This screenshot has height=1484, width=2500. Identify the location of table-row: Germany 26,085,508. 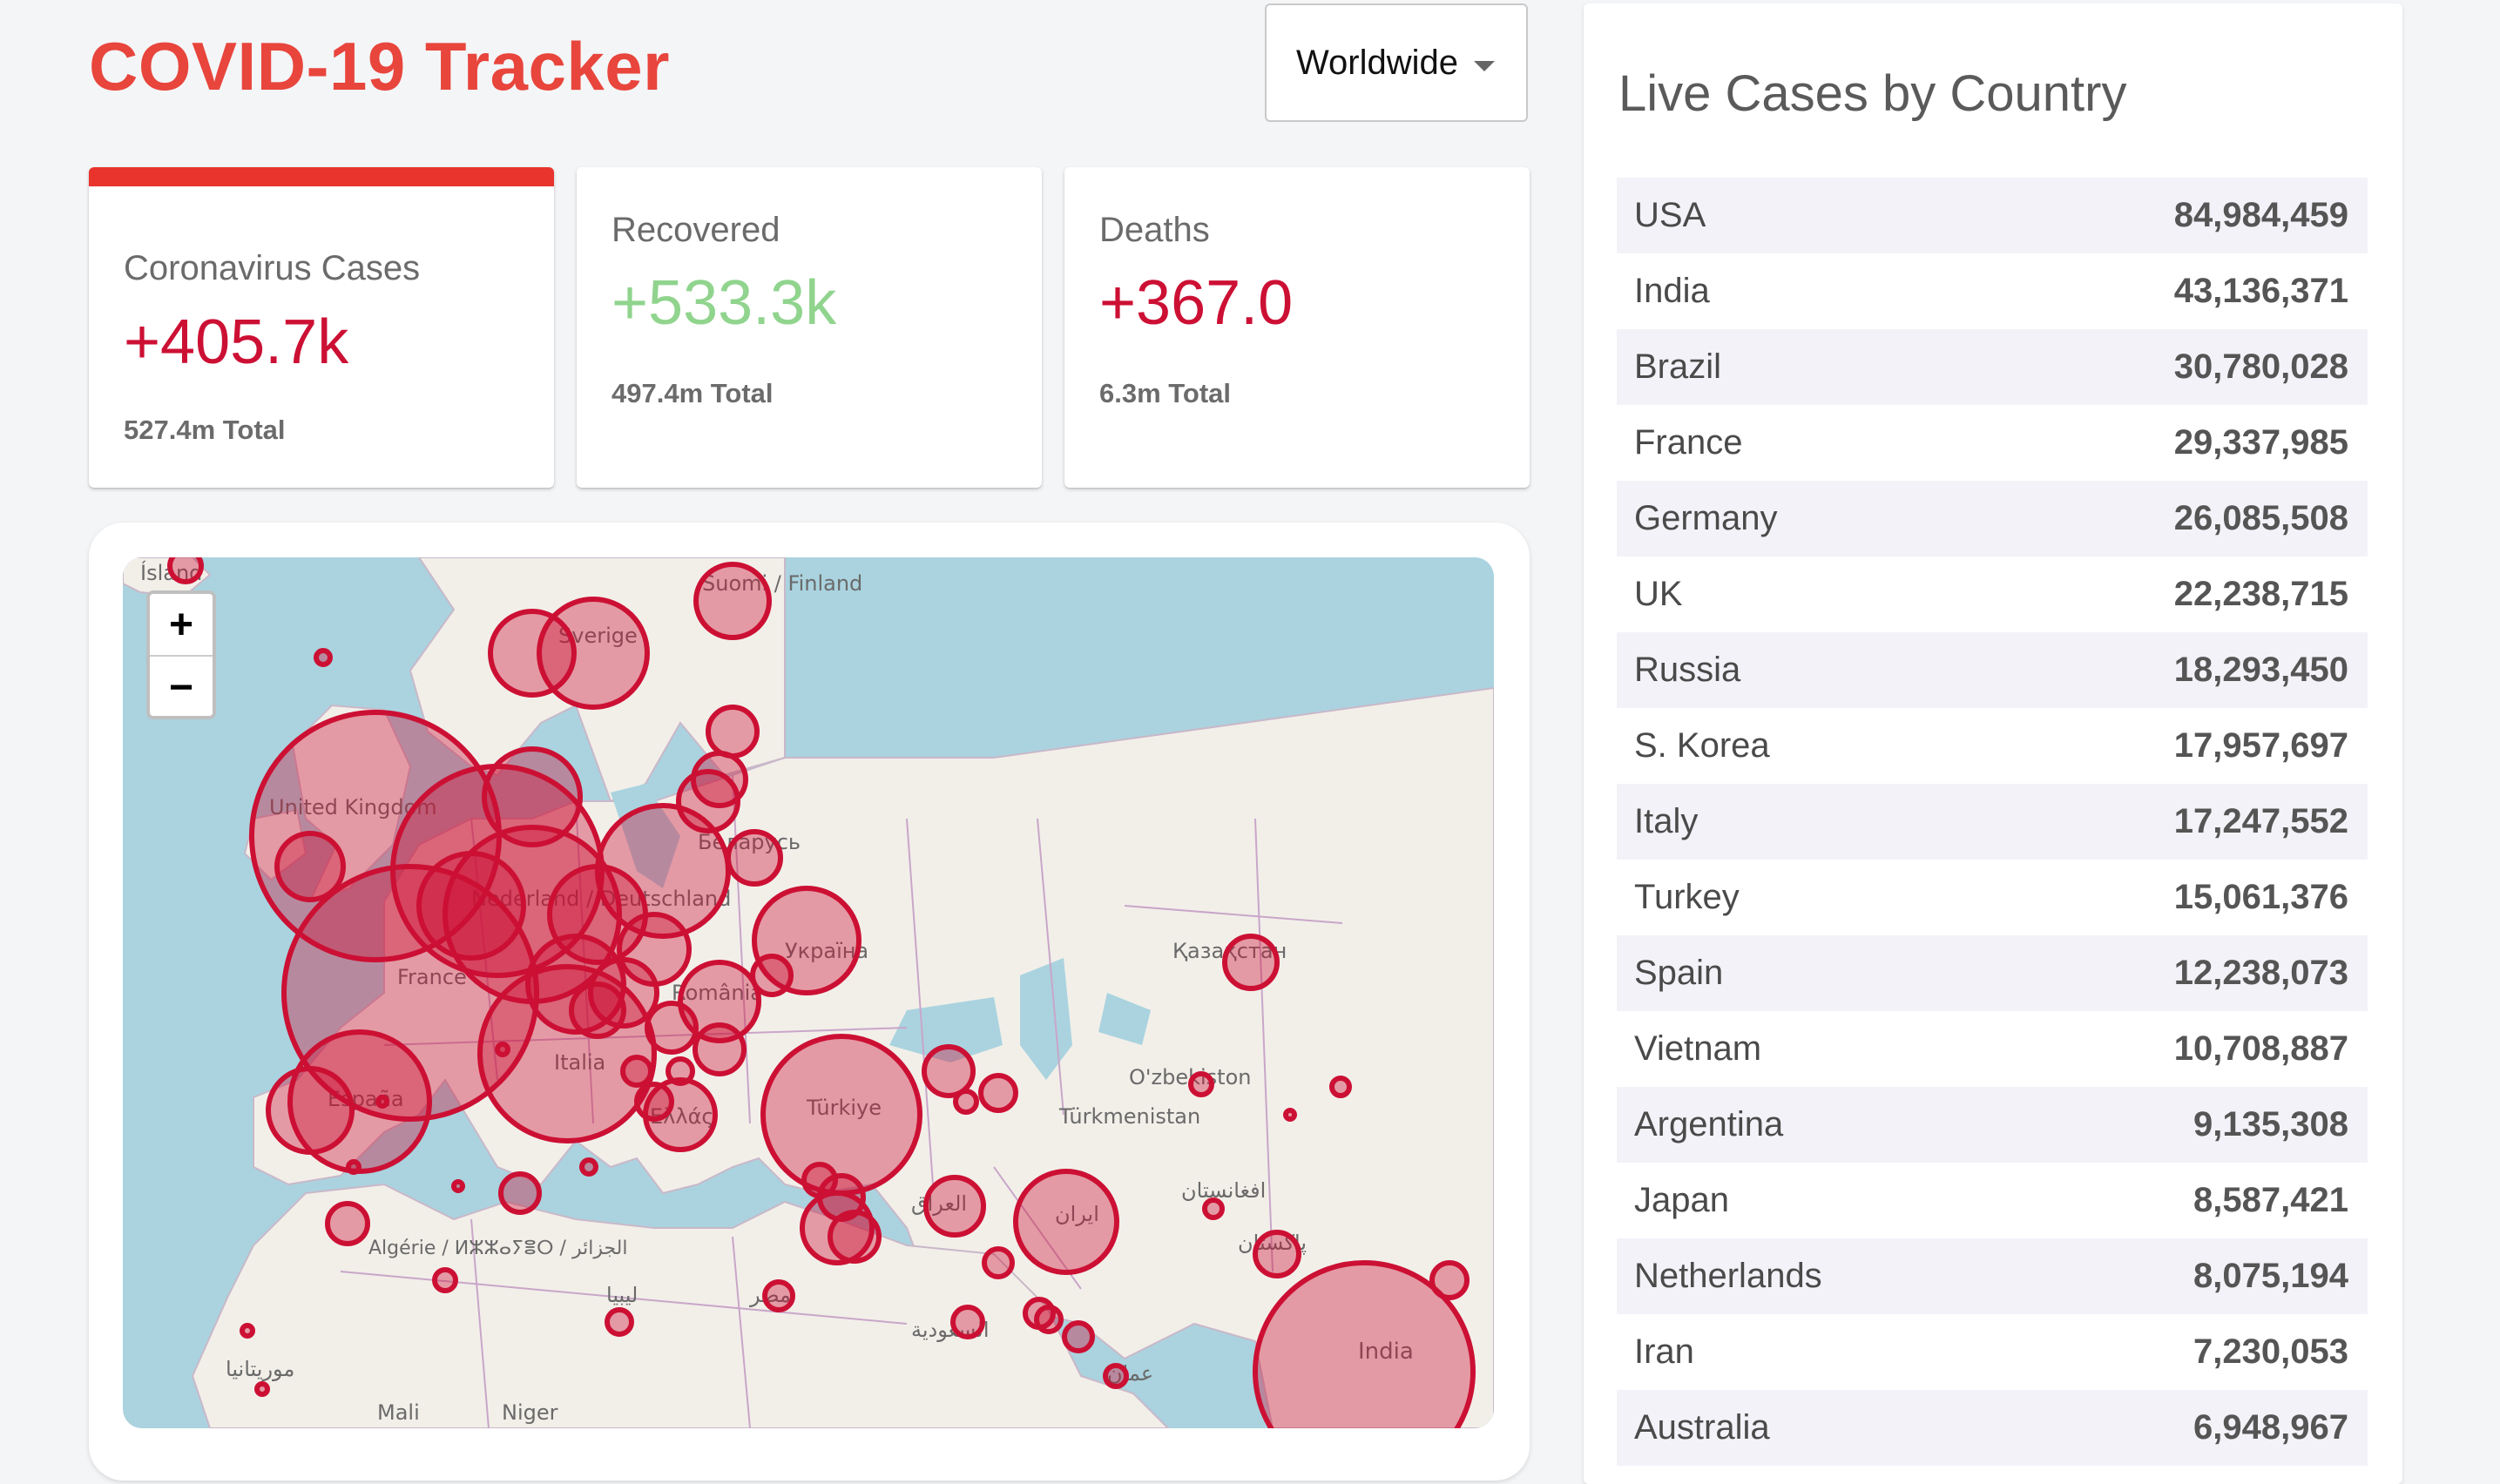
(1992, 518).